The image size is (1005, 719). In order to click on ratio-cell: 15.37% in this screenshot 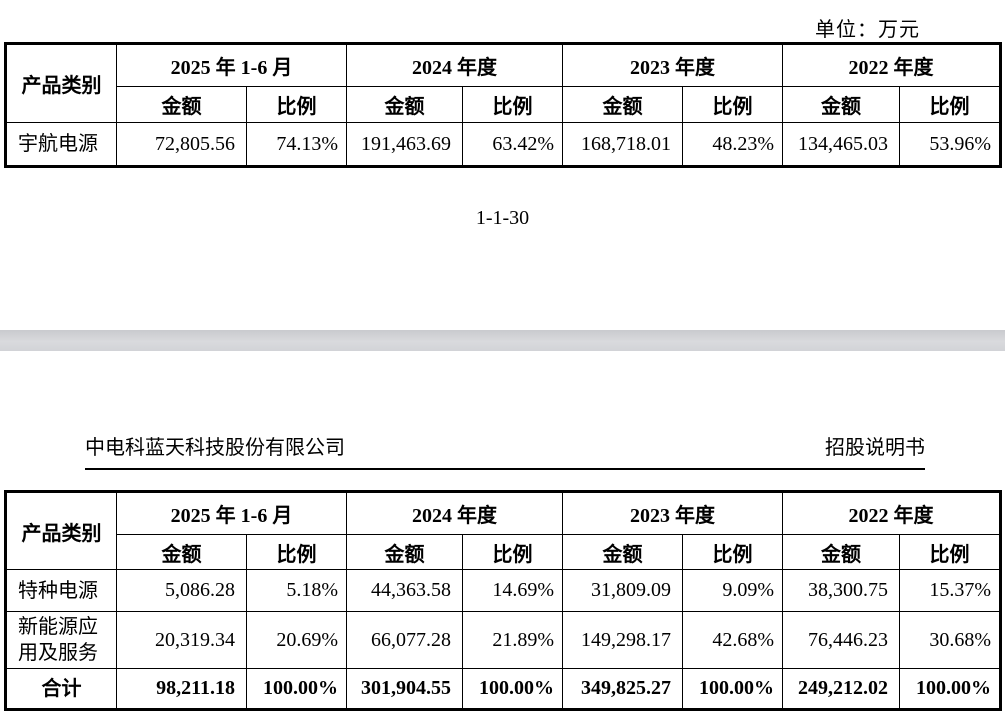, I will do `click(950, 590)`.